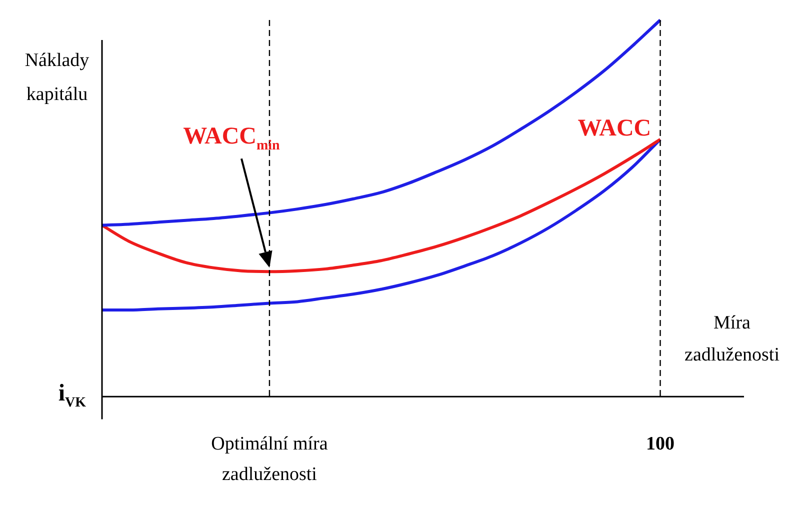 Image resolution: width=792 pixels, height=512 pixels. What do you see at coordinates (615, 129) in the screenshot?
I see `series-label: WACC` at bounding box center [615, 129].